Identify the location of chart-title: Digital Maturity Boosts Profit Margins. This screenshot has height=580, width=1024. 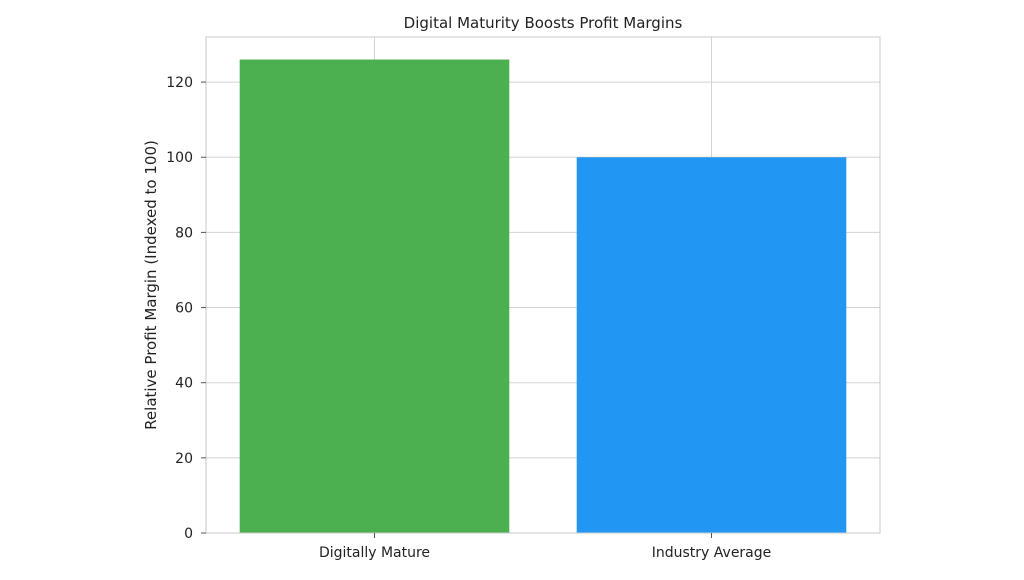
(543, 23).